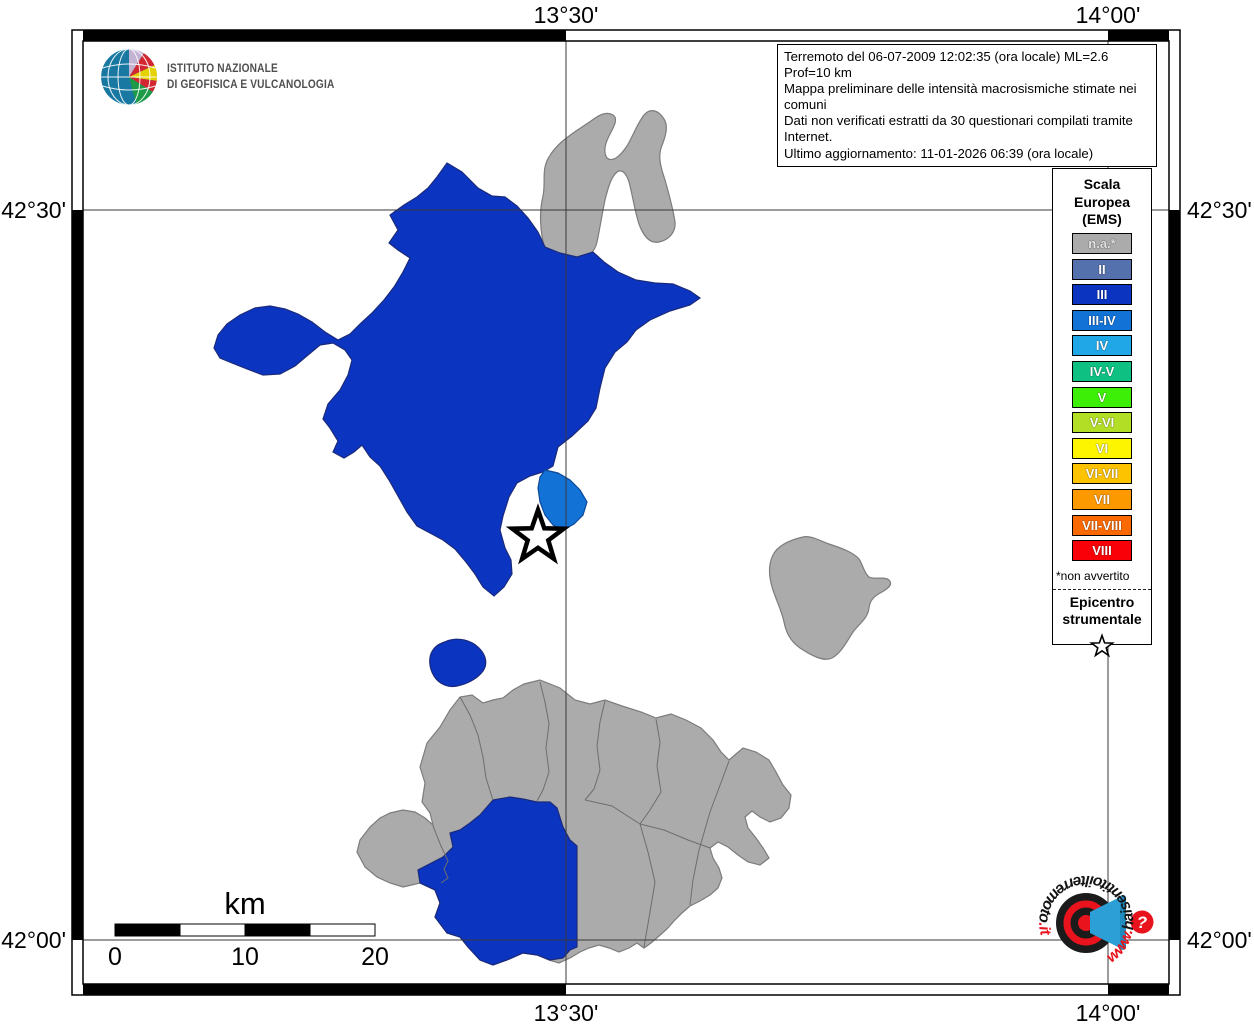 Image resolution: width=1254 pixels, height=1027 pixels. I want to click on axis-label-top-lon2: 14°00', so click(1108, 15).